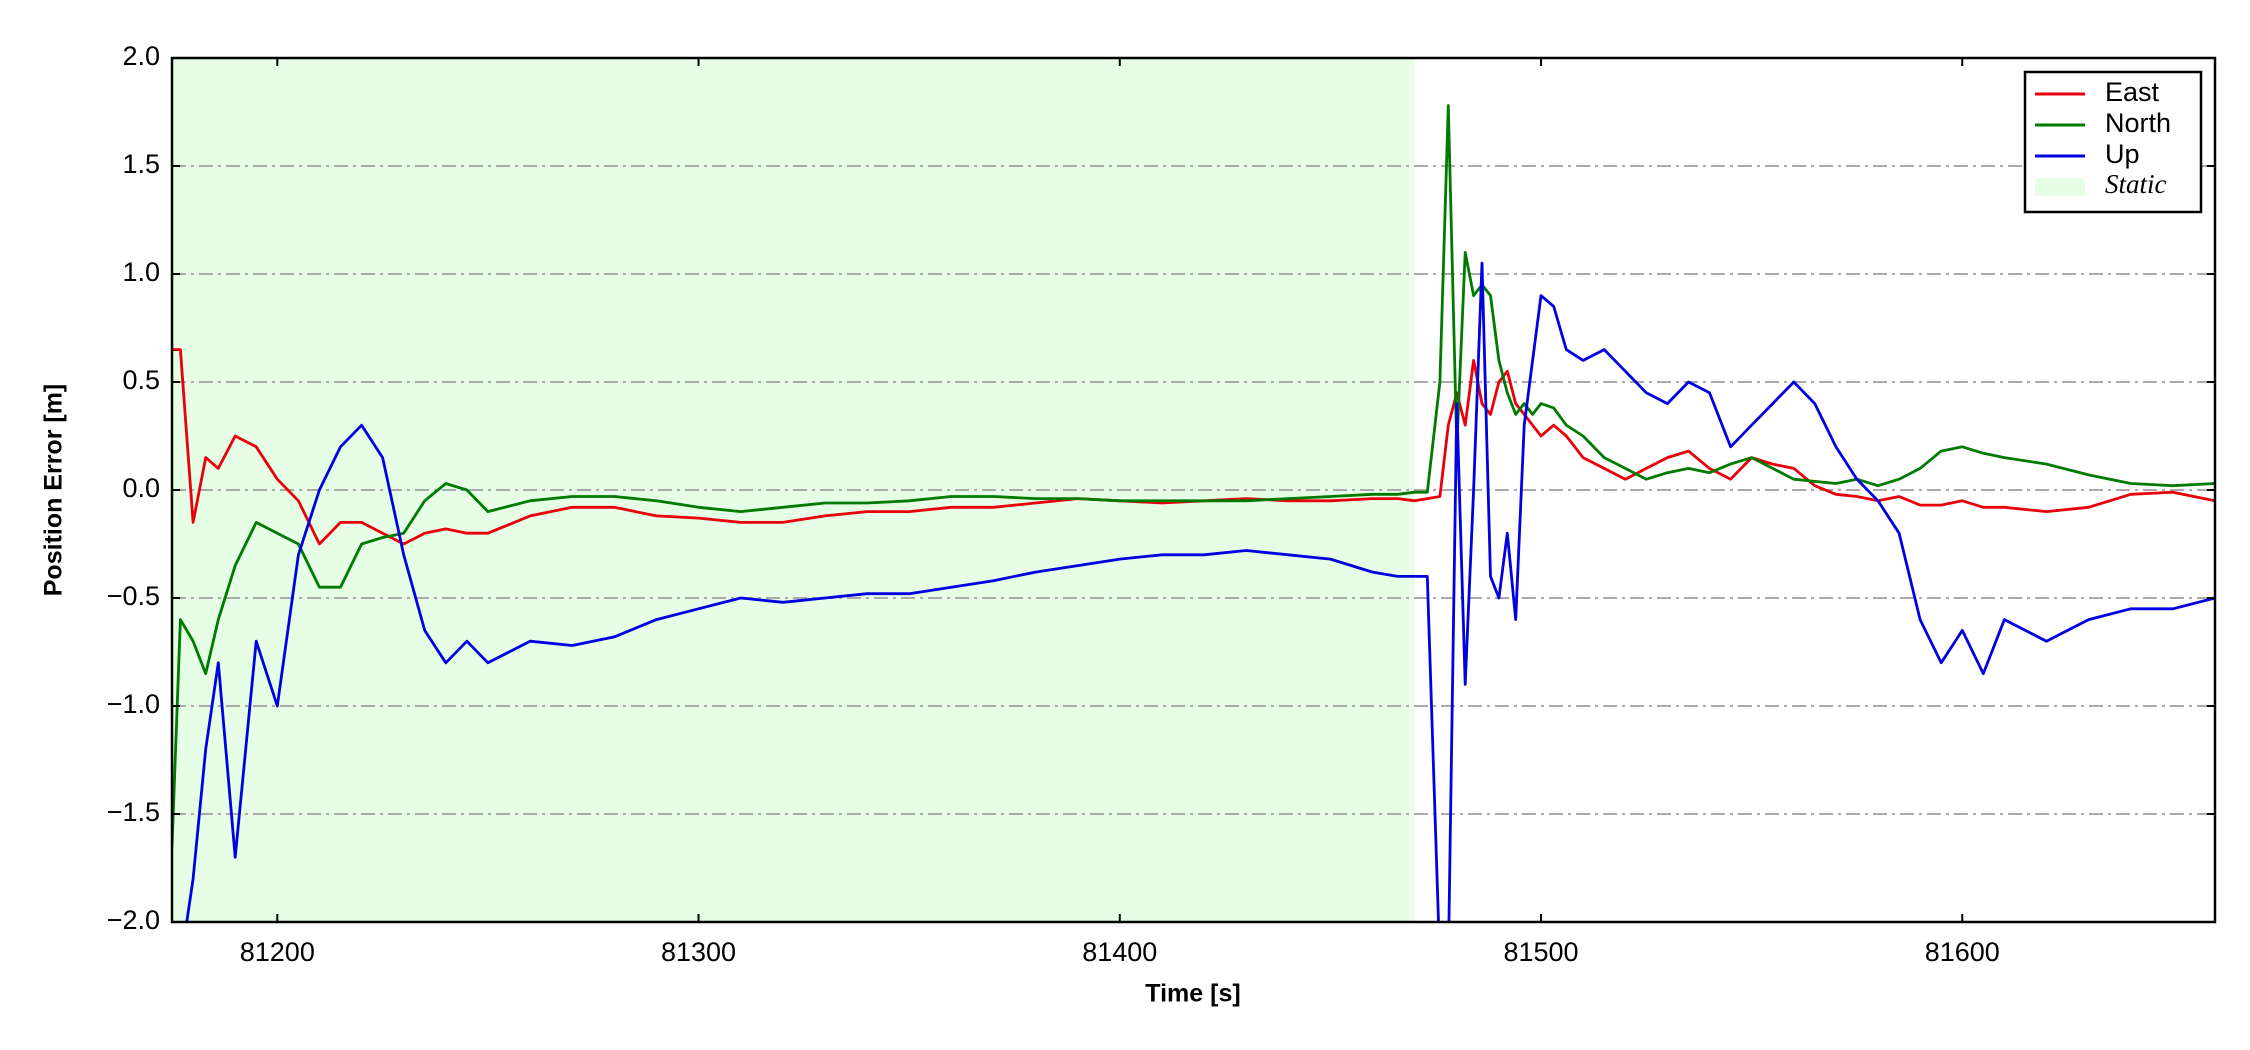  What do you see at coordinates (2138, 123) in the screenshot?
I see `legend-label: North` at bounding box center [2138, 123].